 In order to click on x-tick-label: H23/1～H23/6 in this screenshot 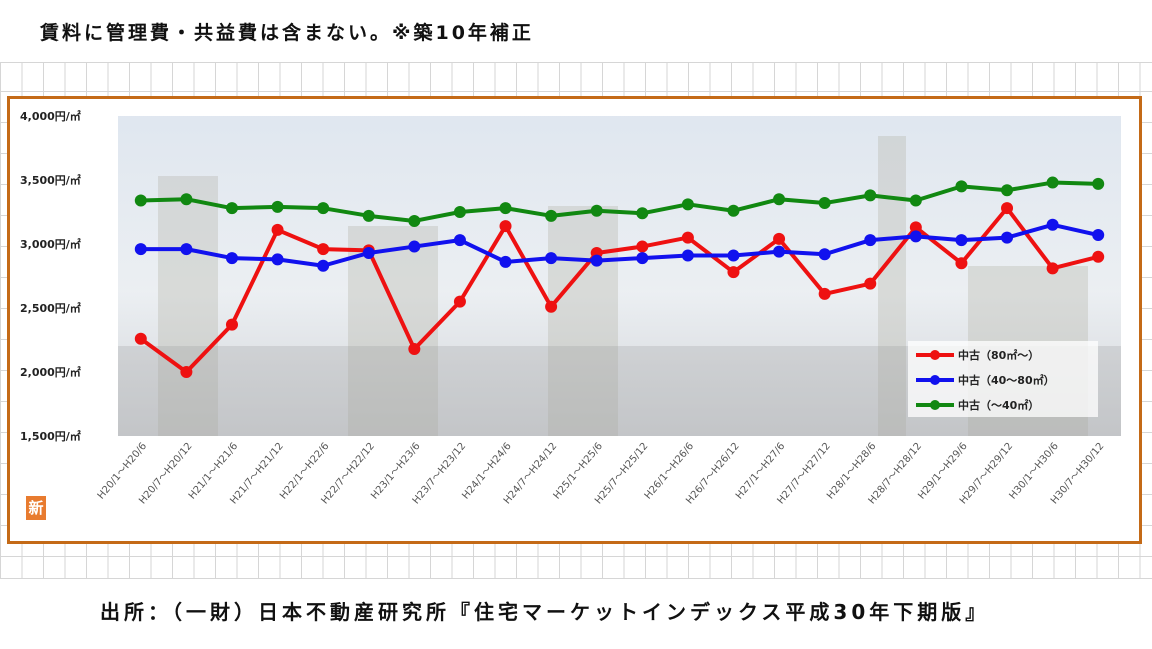, I will do `click(395, 471)`.